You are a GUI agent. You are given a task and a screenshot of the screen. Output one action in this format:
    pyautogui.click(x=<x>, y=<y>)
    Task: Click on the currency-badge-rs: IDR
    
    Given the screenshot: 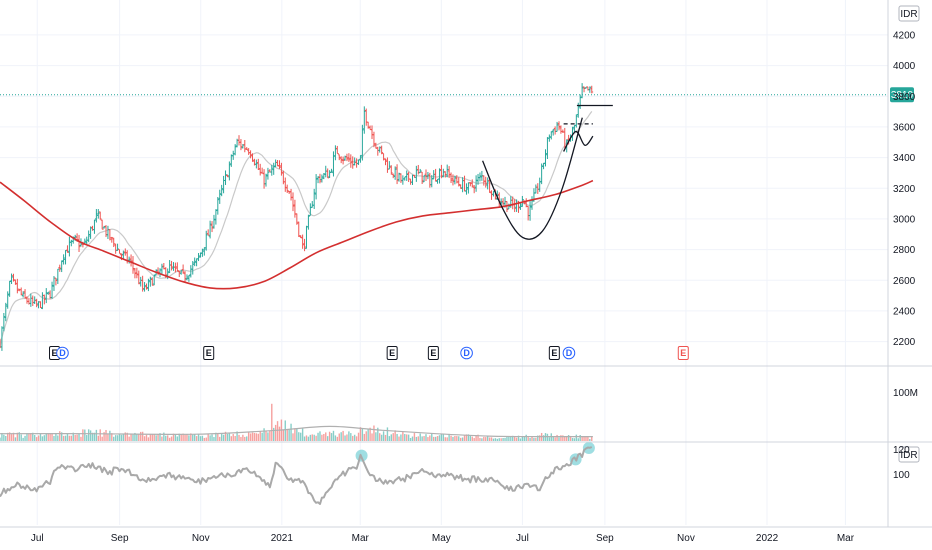 What is the action you would take?
    pyautogui.click(x=909, y=454)
    